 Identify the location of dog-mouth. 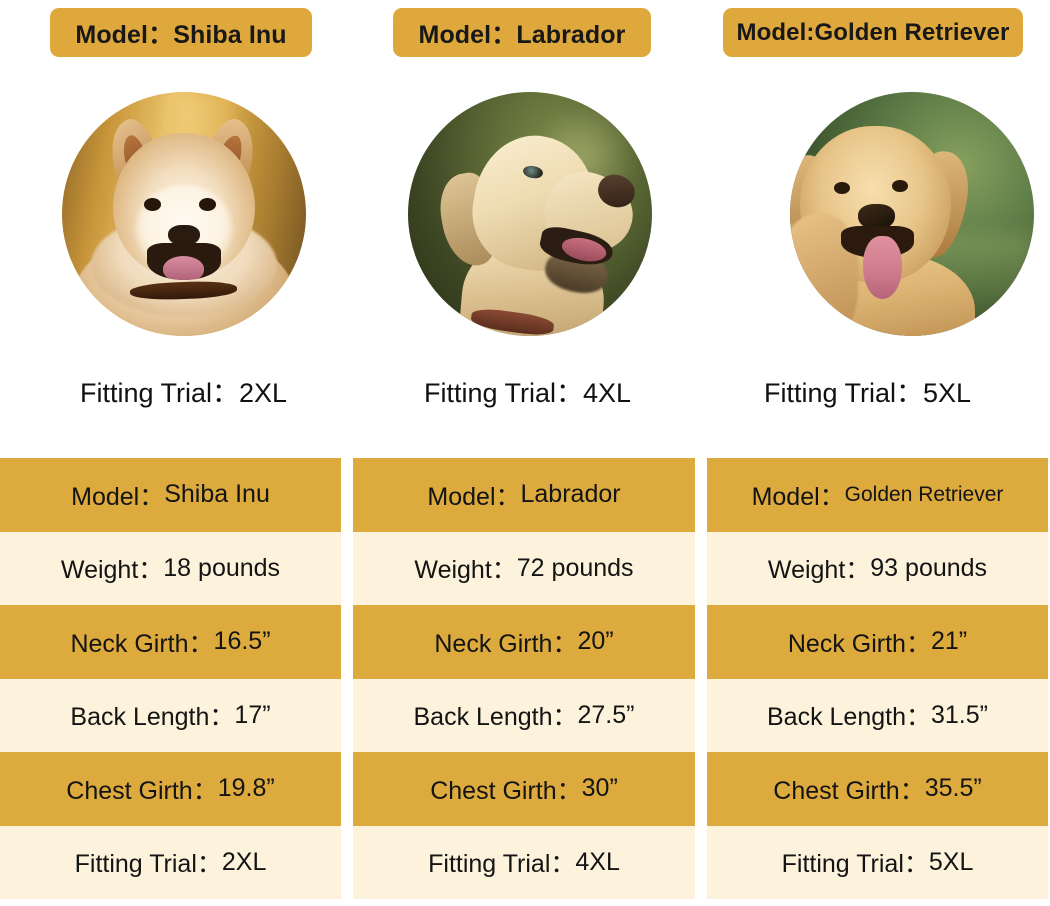
(184, 261).